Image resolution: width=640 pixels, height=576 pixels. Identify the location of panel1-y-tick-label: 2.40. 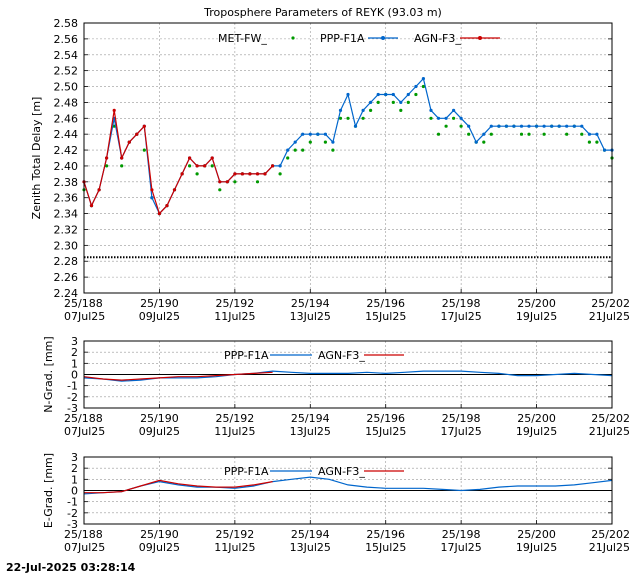
(66, 166).